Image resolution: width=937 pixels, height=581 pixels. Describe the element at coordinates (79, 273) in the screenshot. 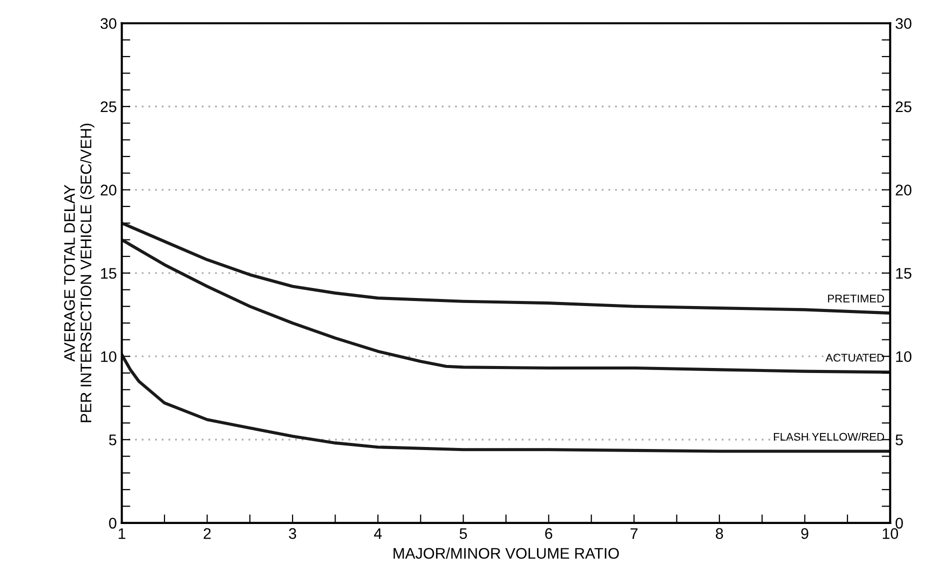

I see `y-axis-title: AVERAGE TOTAL DELAY PER INTERSECTION VEHICLE (SEC/VEH)` at that location.